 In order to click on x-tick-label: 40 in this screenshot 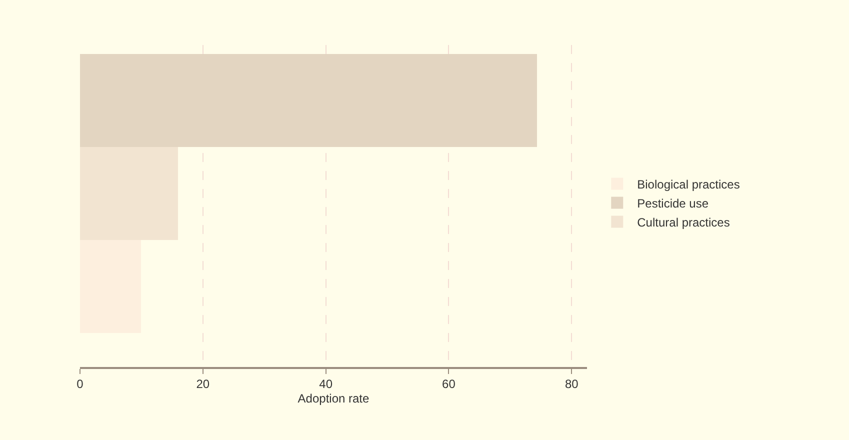, I will do `click(326, 384)`.